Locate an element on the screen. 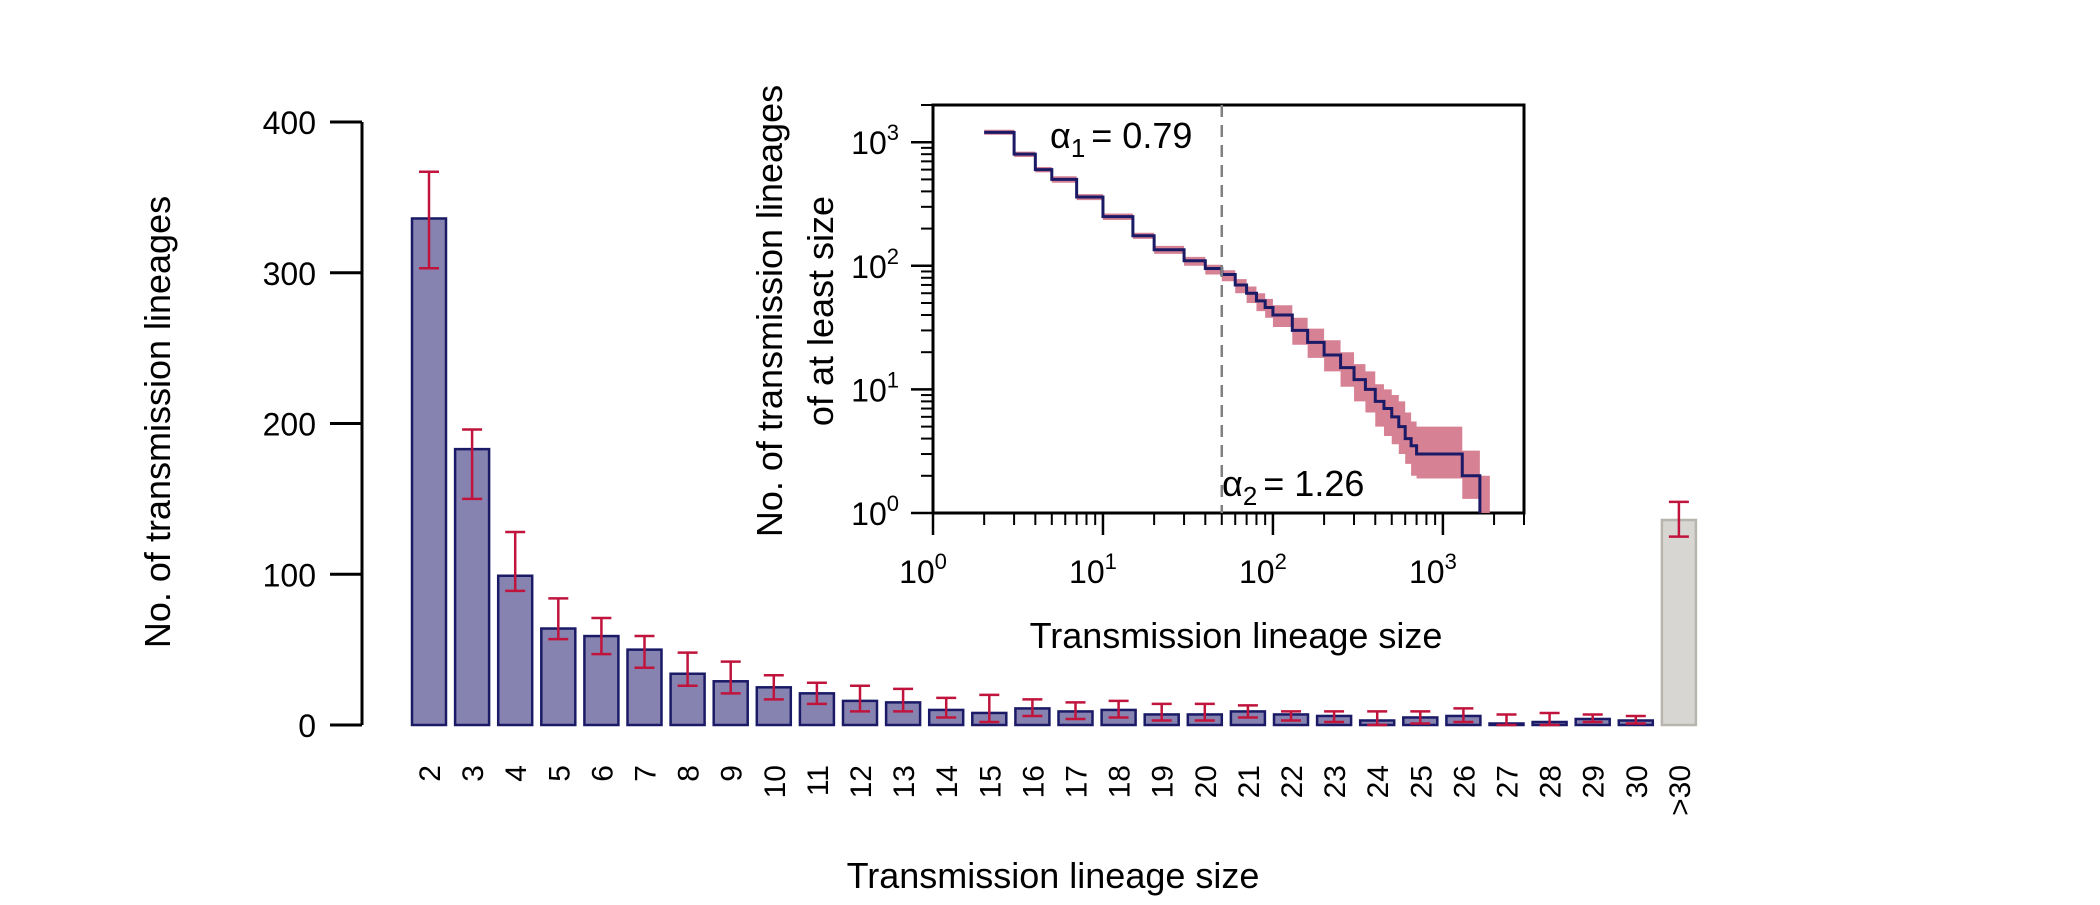 Image resolution: width=2100 pixels, height=905 pixels. bar-chart-x-tick-label: 24 is located at coordinates (1378, 781).